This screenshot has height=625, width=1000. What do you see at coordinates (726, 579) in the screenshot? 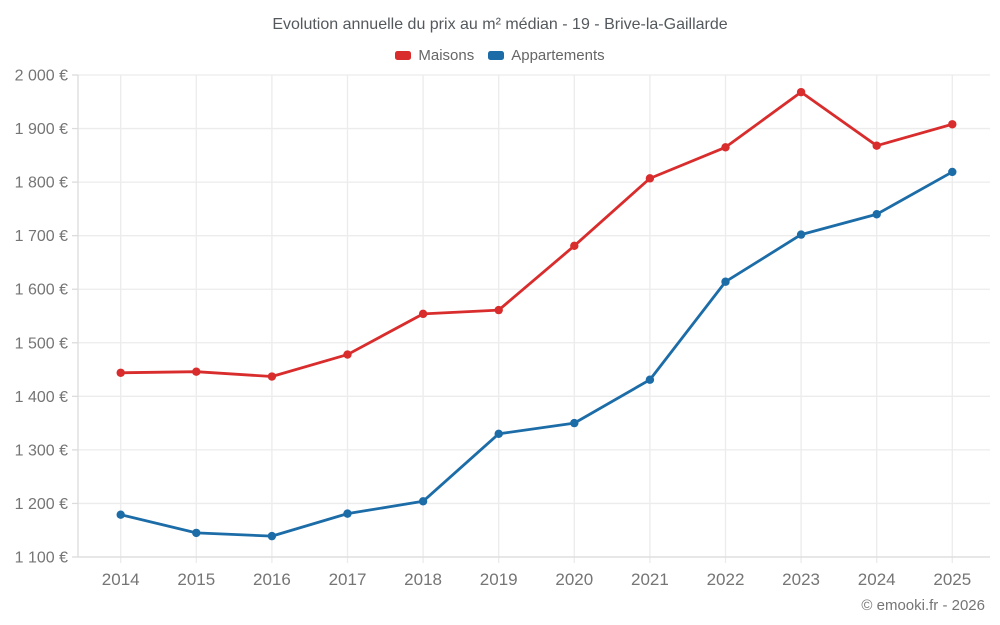
I see `x-axis-tick-label: 2022` at bounding box center [726, 579].